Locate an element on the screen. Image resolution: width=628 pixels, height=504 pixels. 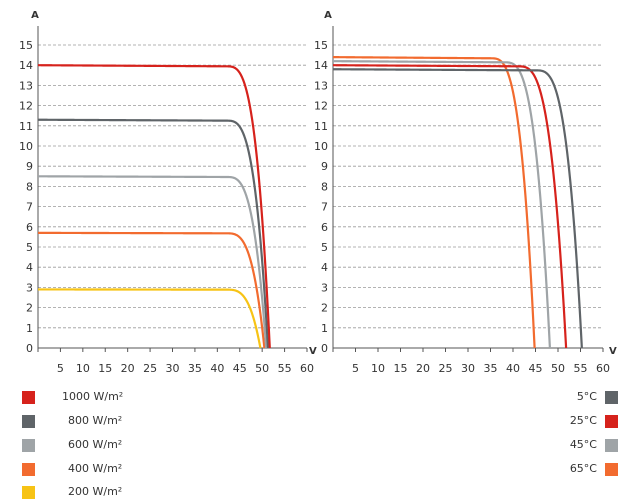
legend-temperature-0-swatch is located at coordinates (611, 397).